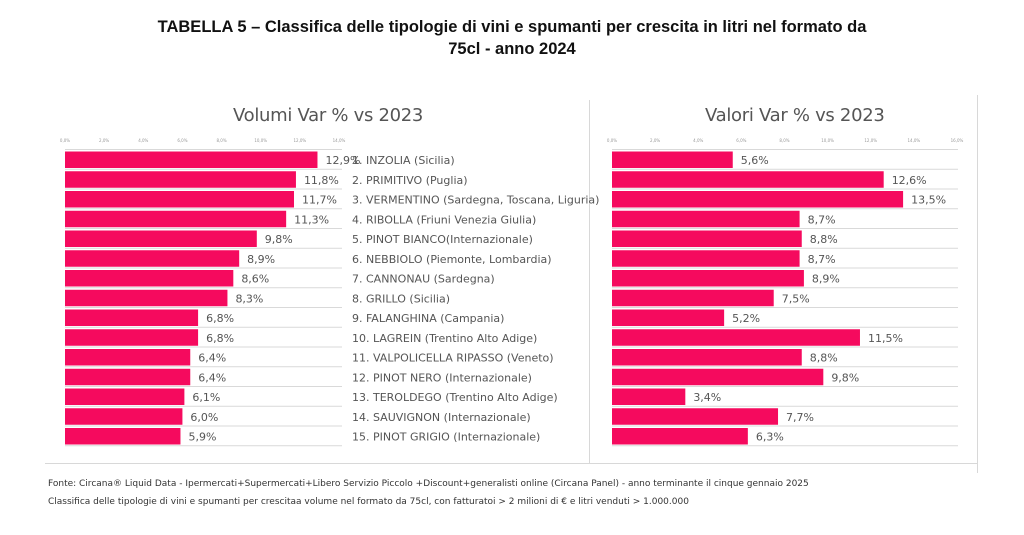 The height and width of the screenshot is (535, 1024). What do you see at coordinates (319, 200) in the screenshot?
I see `volumi-value-label: 11,7%` at bounding box center [319, 200].